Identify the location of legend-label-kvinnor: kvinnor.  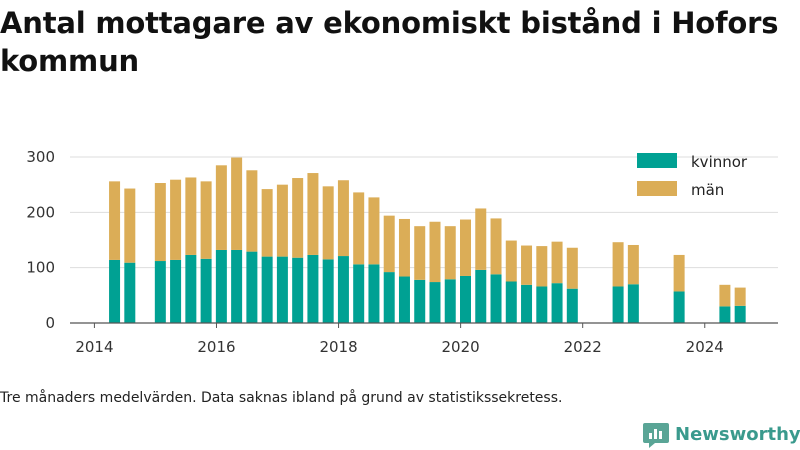
(719, 162).